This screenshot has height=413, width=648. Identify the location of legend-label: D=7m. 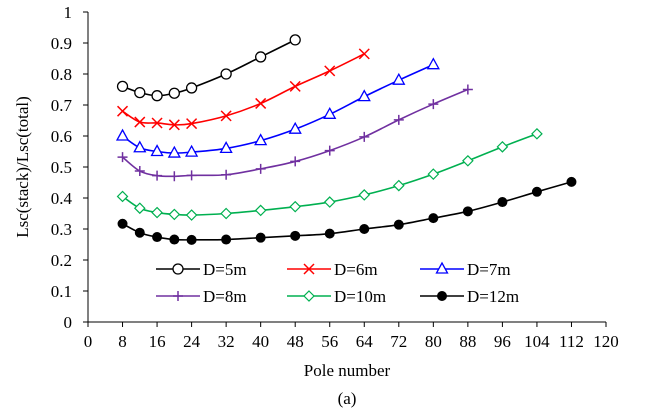
(489, 269).